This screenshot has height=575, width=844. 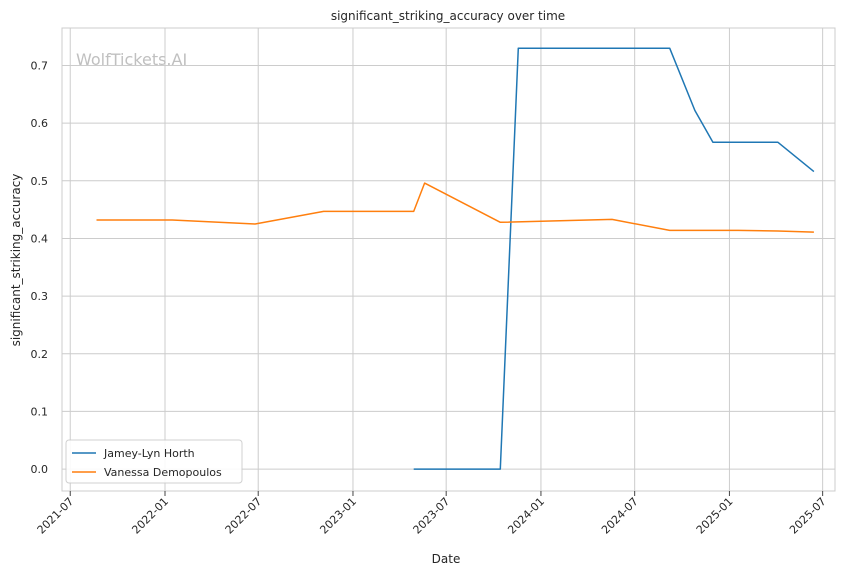 I want to click on x-tick-label: 2024-01, so click(x=526, y=516).